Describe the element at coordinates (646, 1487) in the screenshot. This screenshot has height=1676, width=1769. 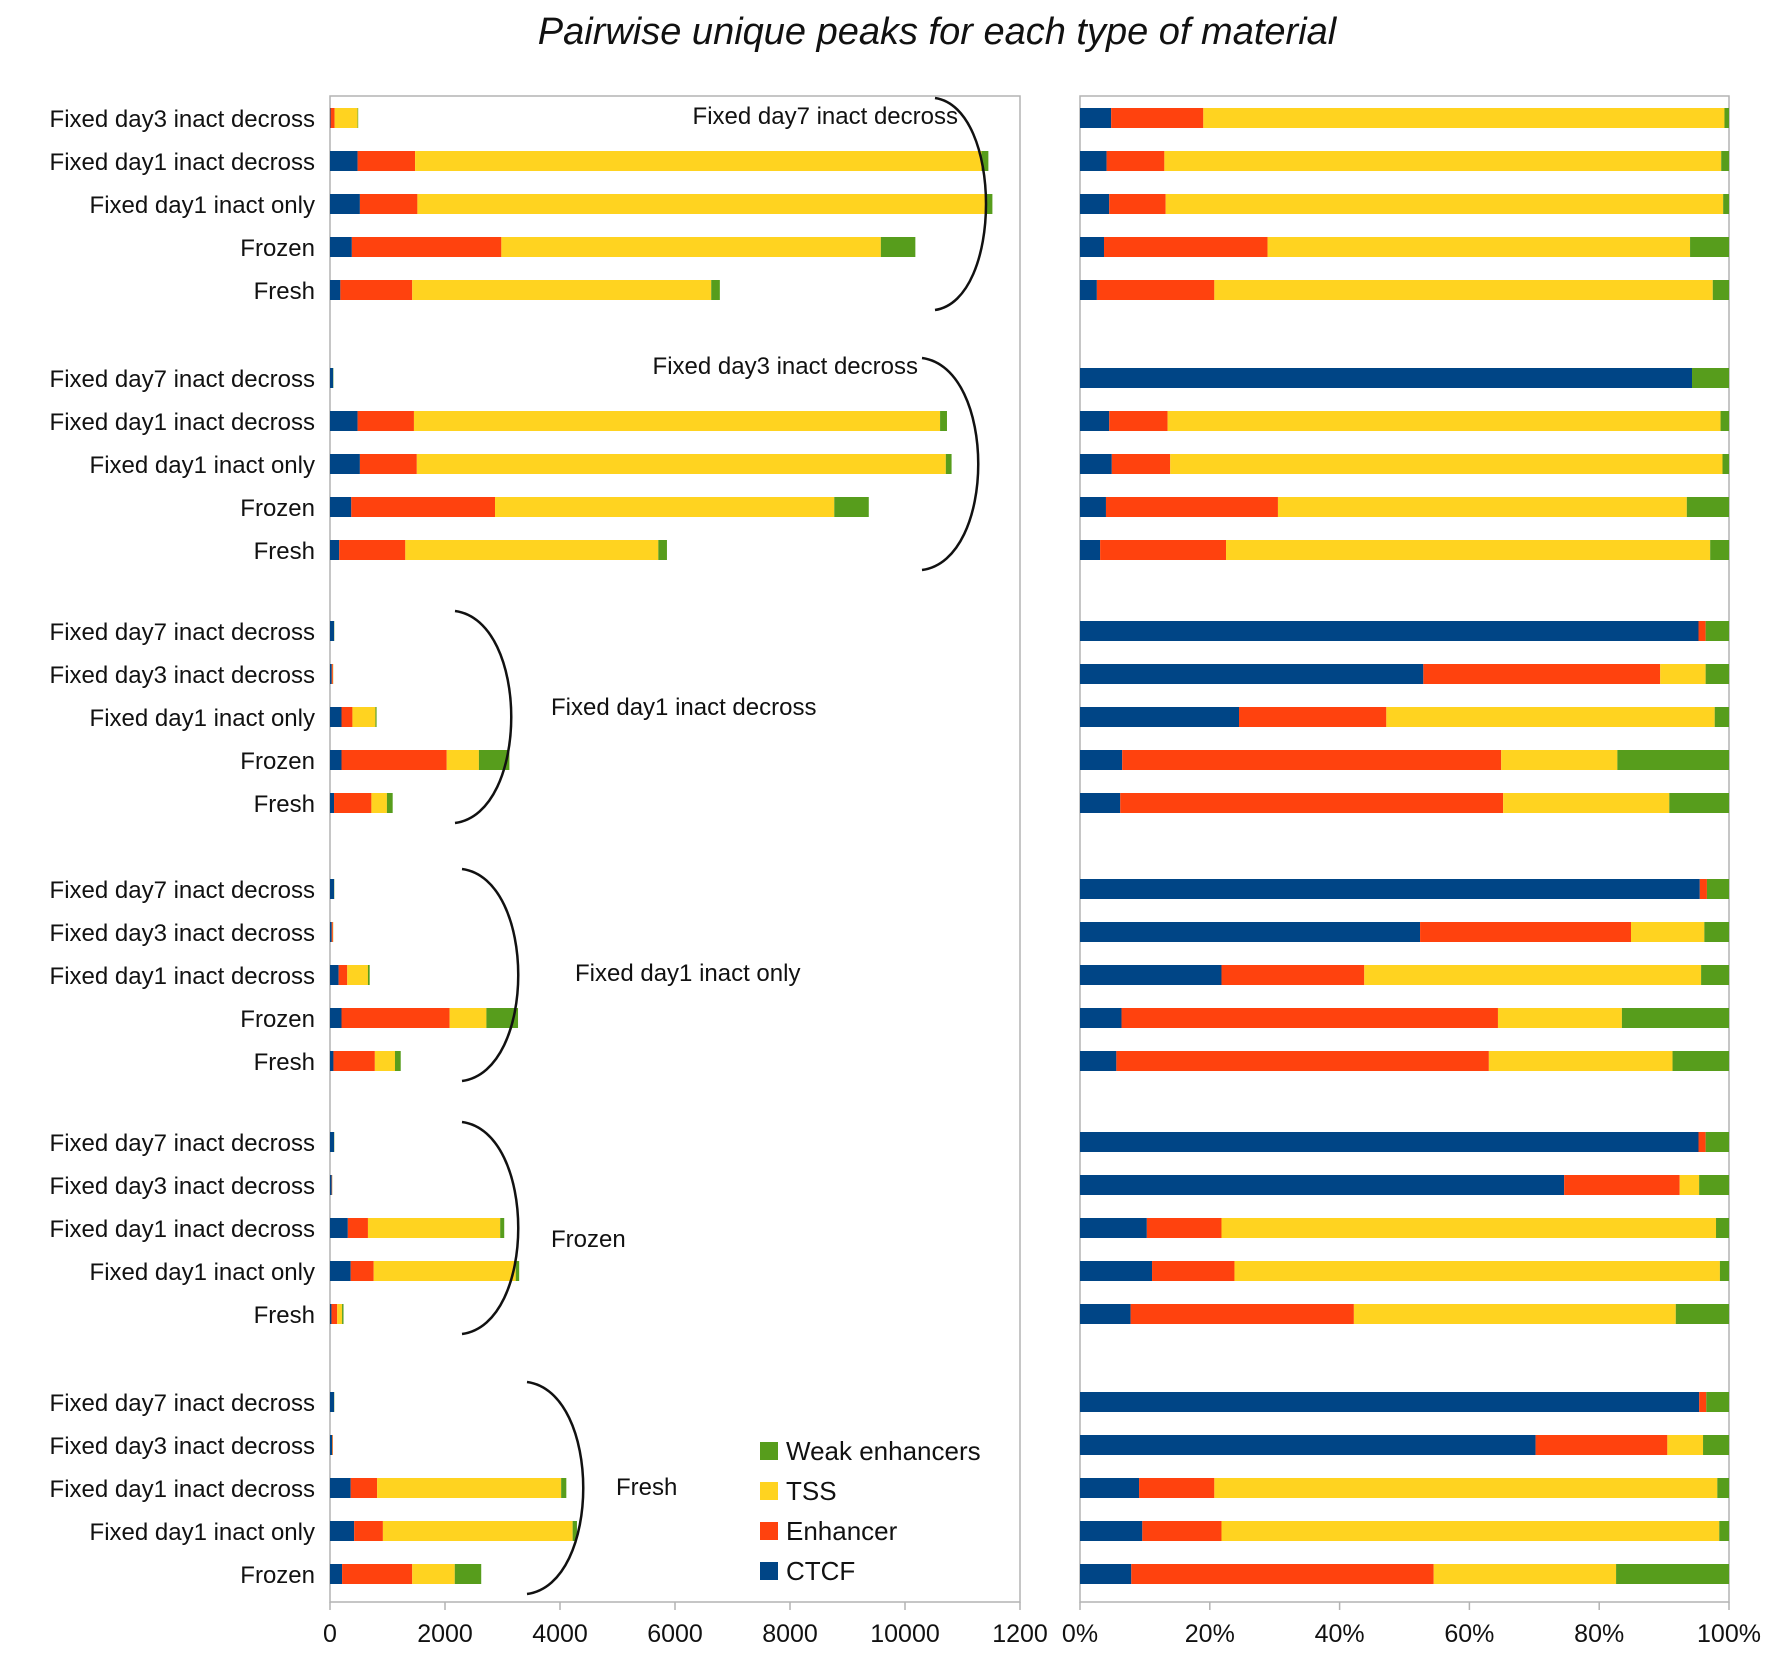
I see `group-label: Fresh` at that location.